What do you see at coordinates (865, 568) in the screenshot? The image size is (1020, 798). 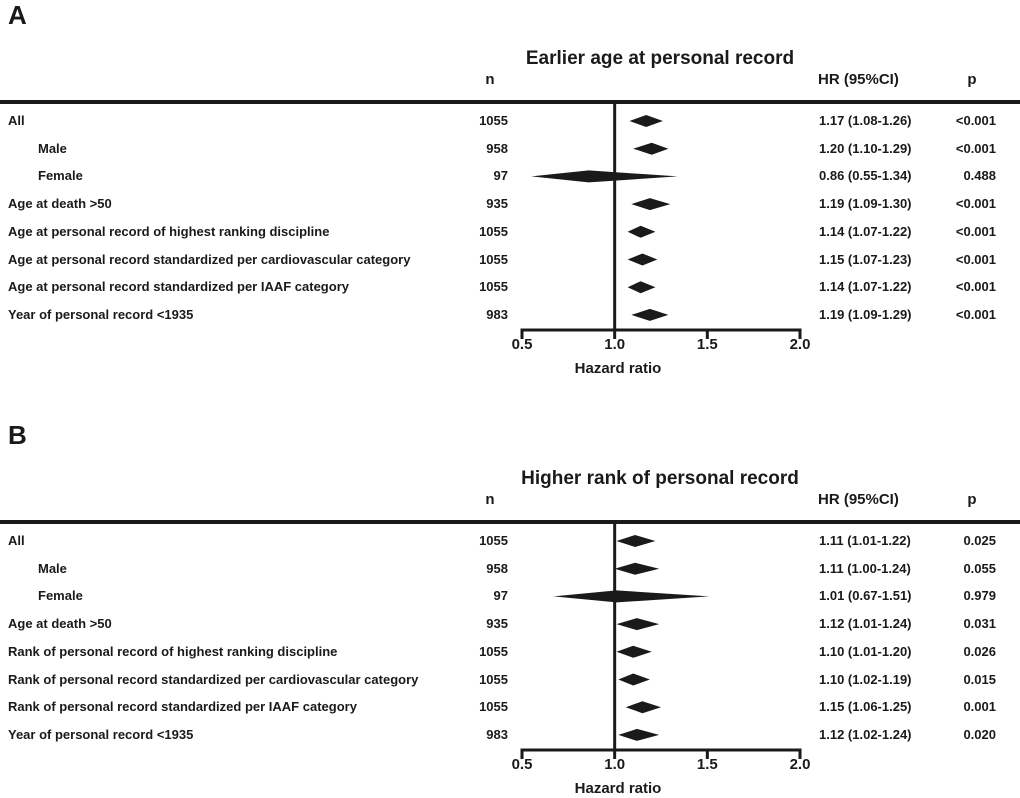 I see `row-hr-value: 1.11 (1.00-1.24)` at bounding box center [865, 568].